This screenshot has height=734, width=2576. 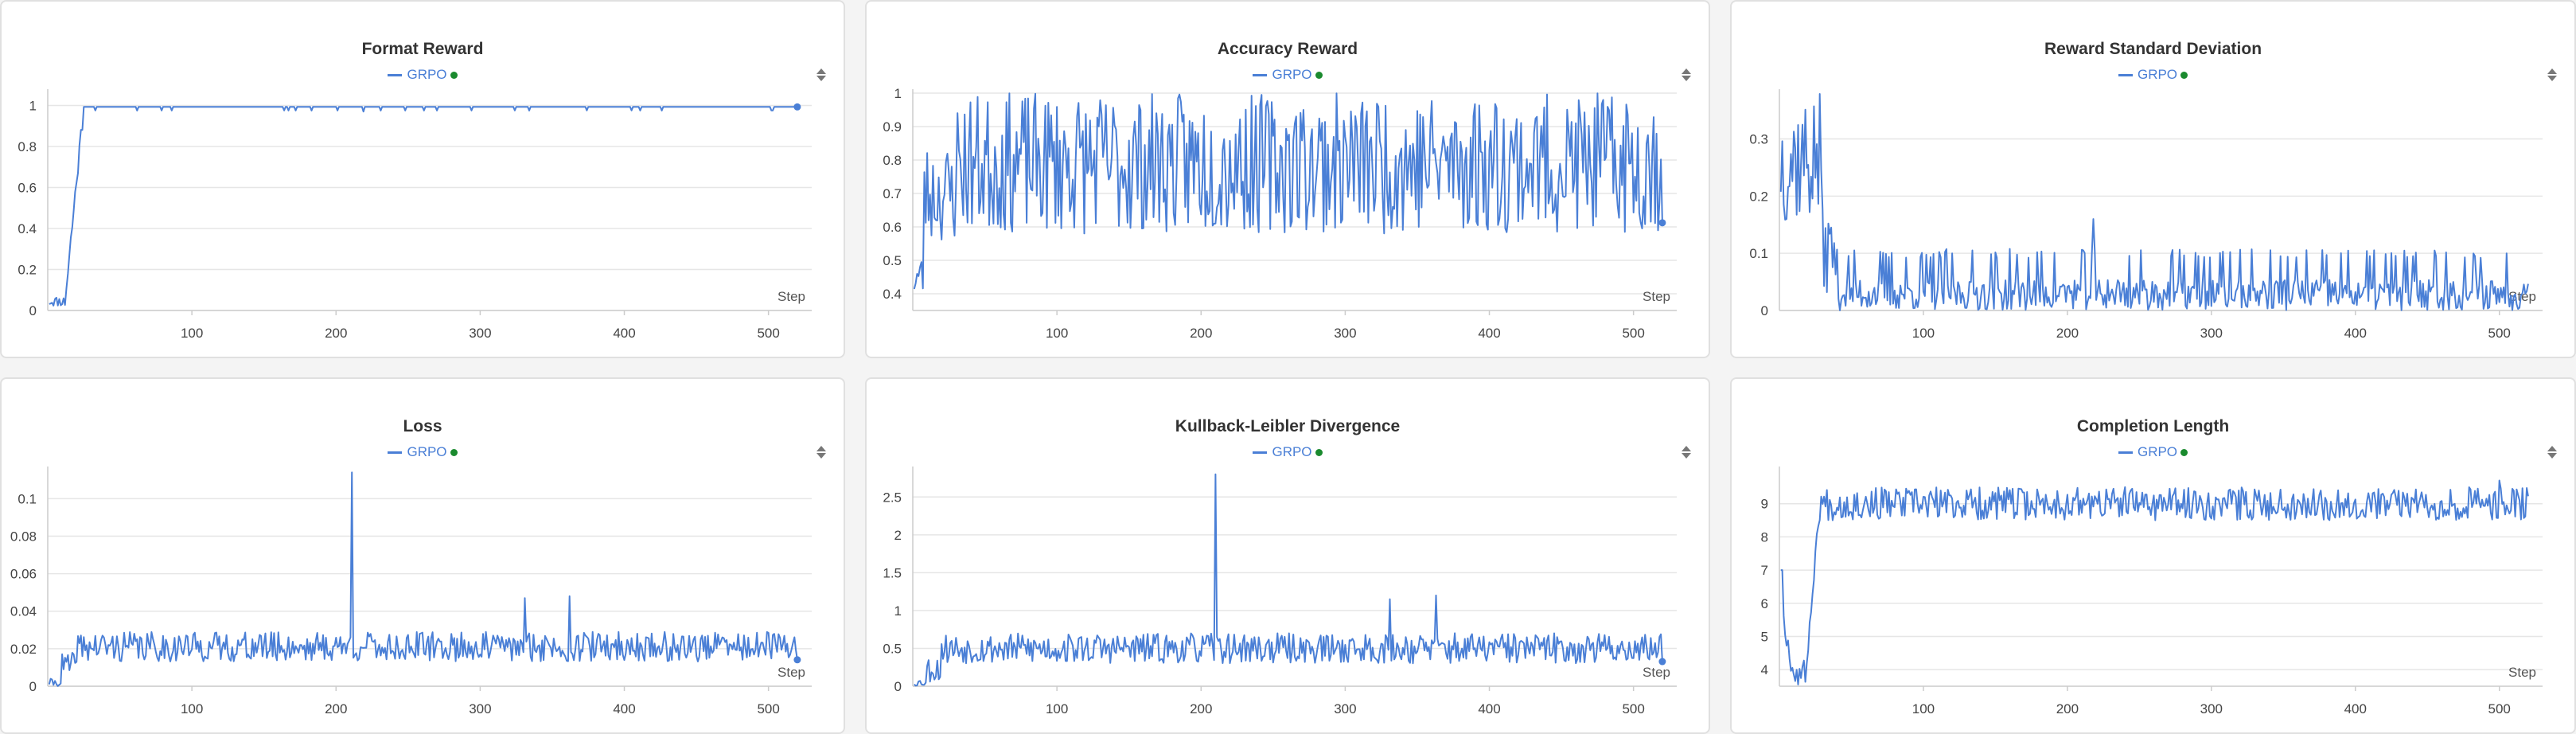 What do you see at coordinates (1764, 603) in the screenshot?
I see `y-tick-label: 6` at bounding box center [1764, 603].